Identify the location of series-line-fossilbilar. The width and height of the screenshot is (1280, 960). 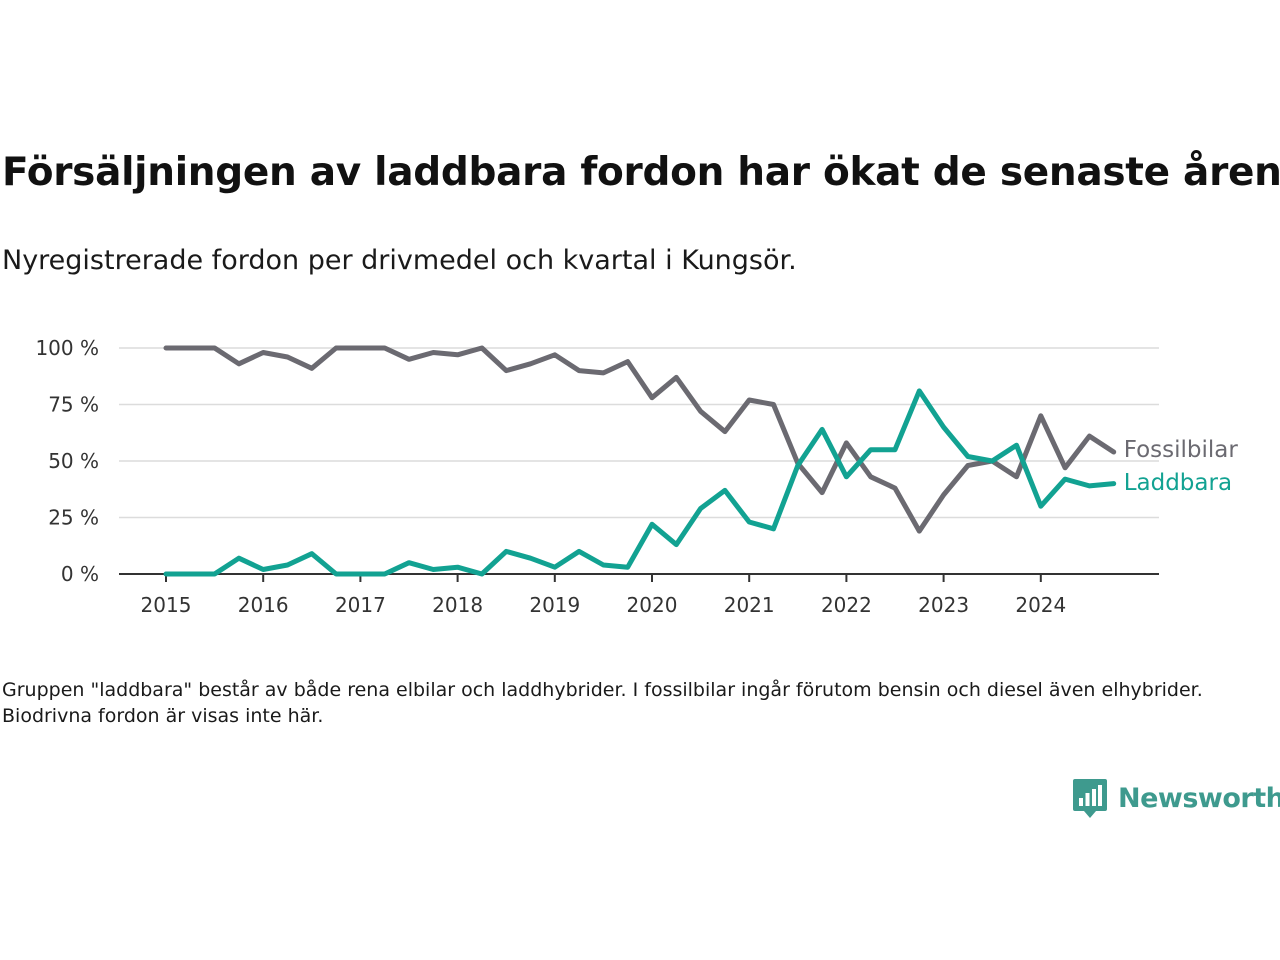
(640, 439).